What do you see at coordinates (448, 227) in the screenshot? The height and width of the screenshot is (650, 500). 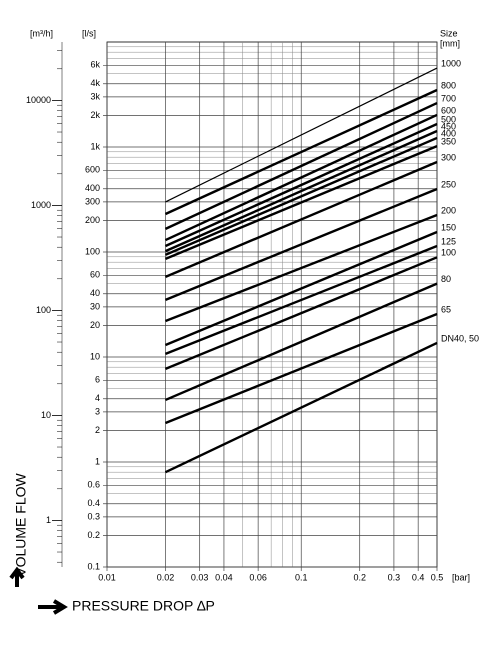 I see `series-label: 150` at bounding box center [448, 227].